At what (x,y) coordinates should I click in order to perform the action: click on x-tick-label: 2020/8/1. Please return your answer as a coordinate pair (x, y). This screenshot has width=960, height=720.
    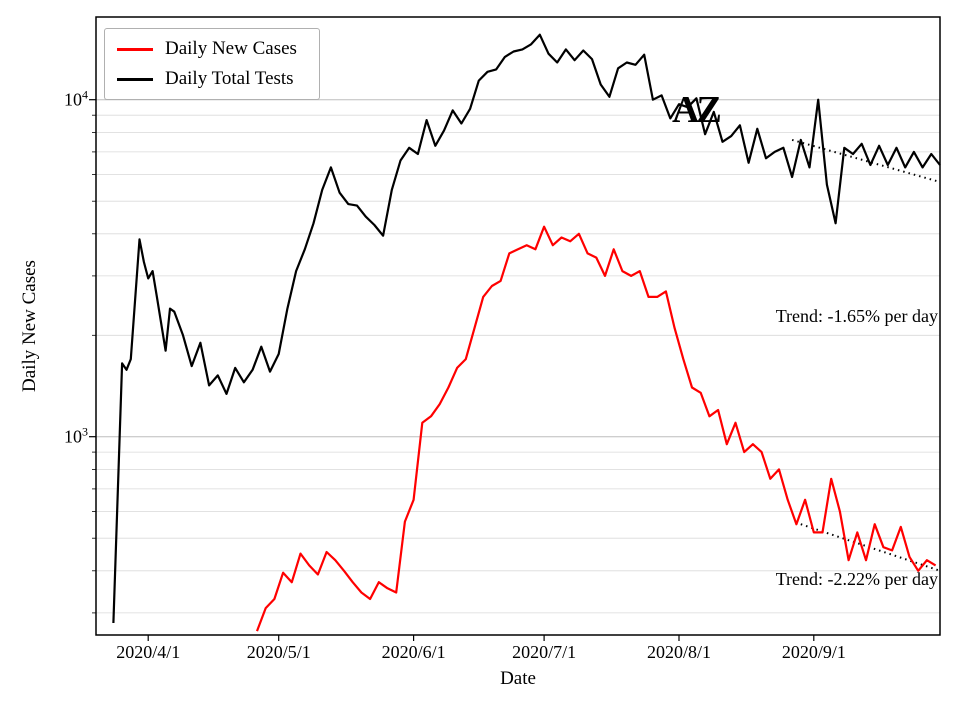
    Looking at the image, I should click on (678, 652).